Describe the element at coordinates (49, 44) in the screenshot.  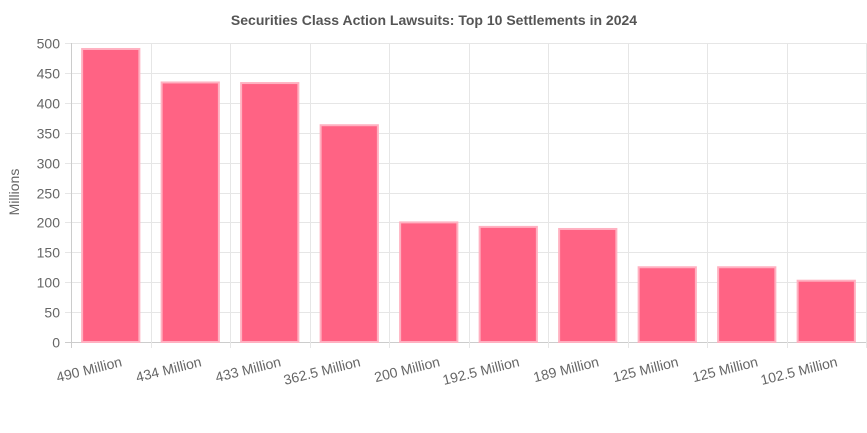
I see `y-tick-label: 500` at that location.